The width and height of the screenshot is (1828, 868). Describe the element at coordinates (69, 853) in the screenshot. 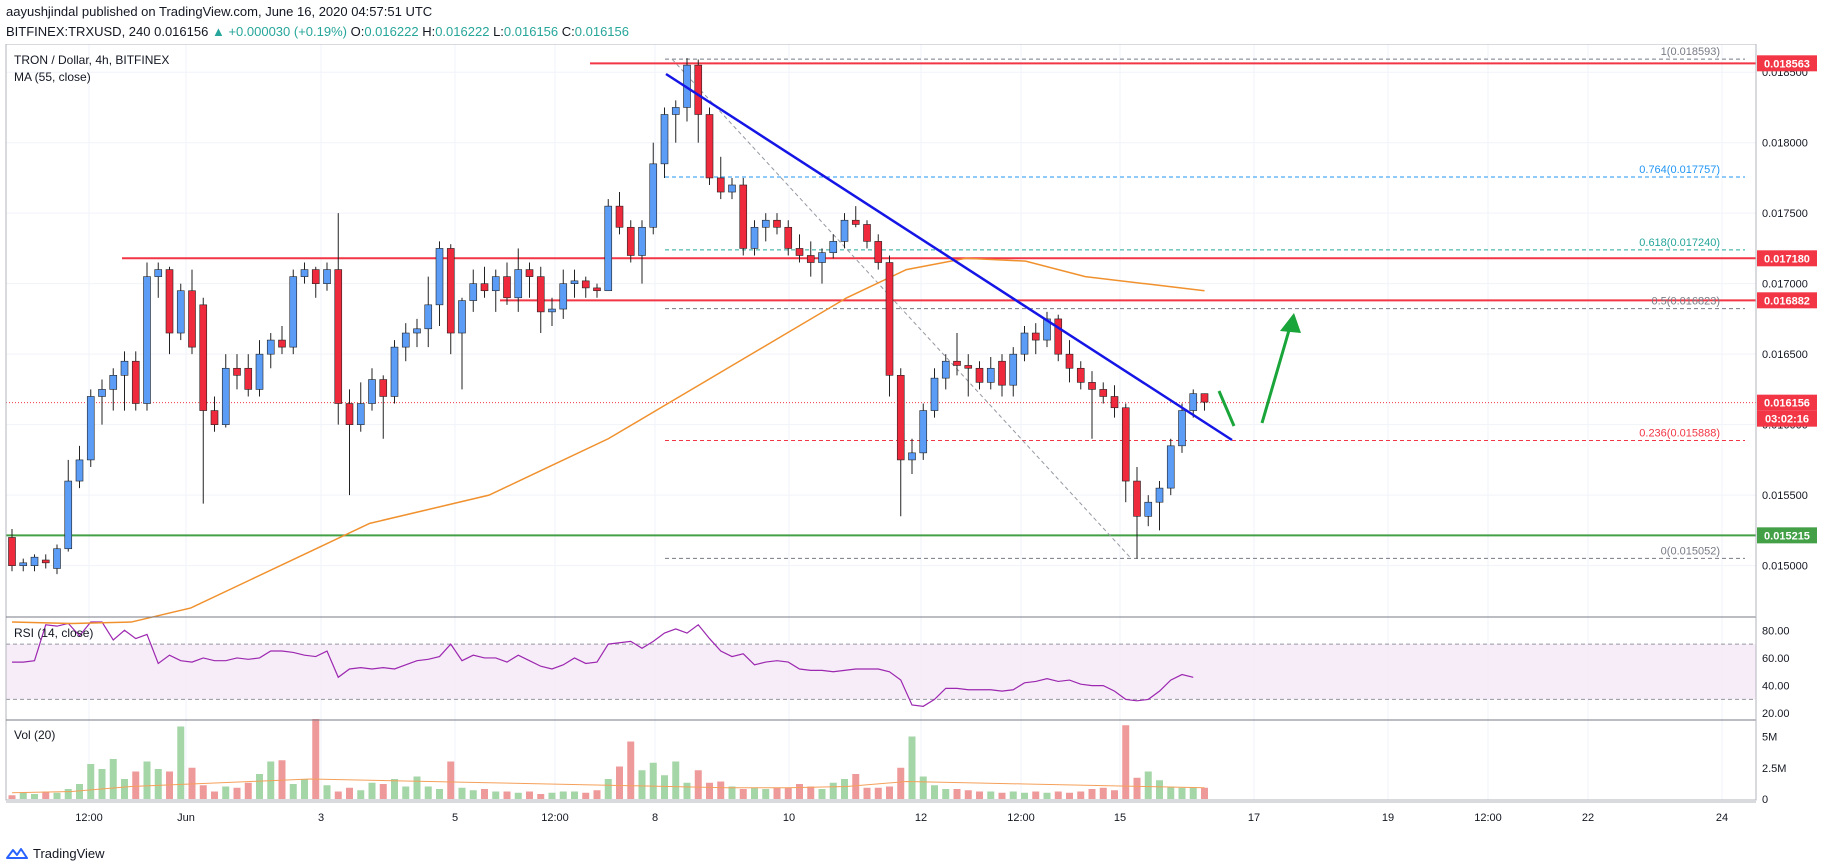

I see `tradingview-brand: TradingView` at that location.